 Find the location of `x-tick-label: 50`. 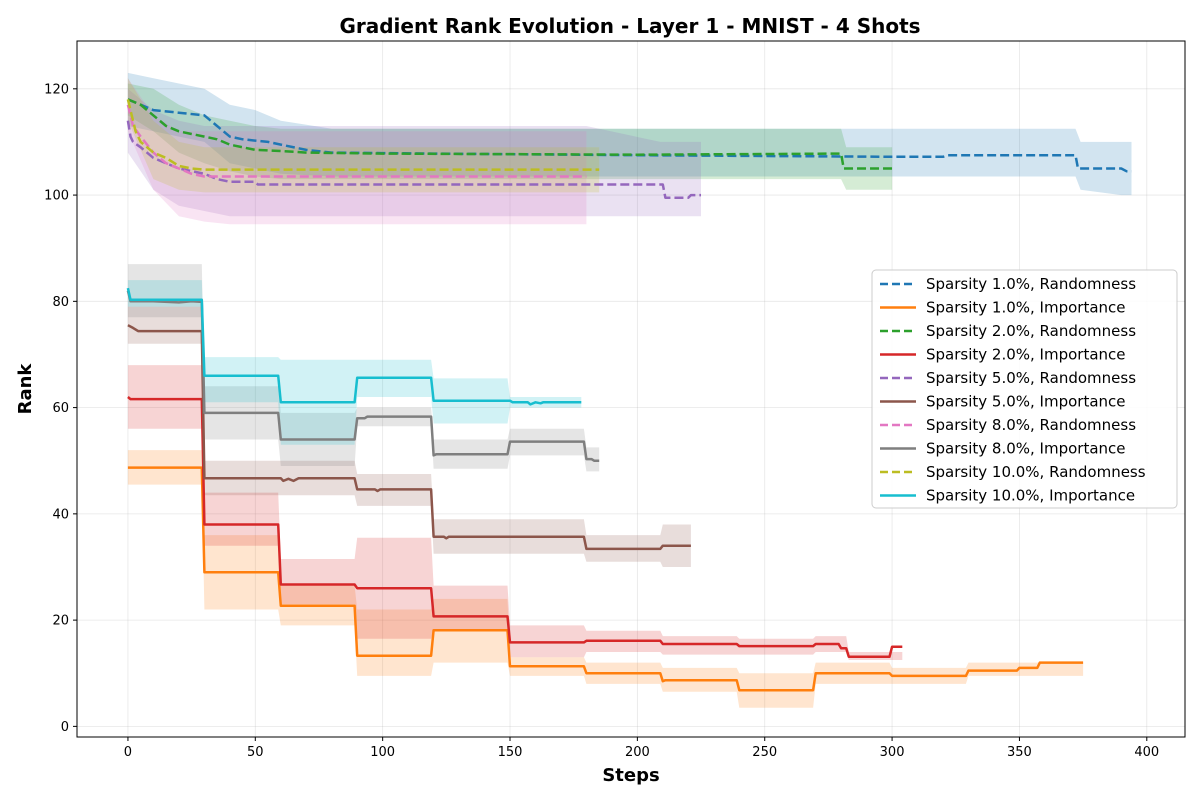

x-tick-label: 50 is located at coordinates (255, 752).